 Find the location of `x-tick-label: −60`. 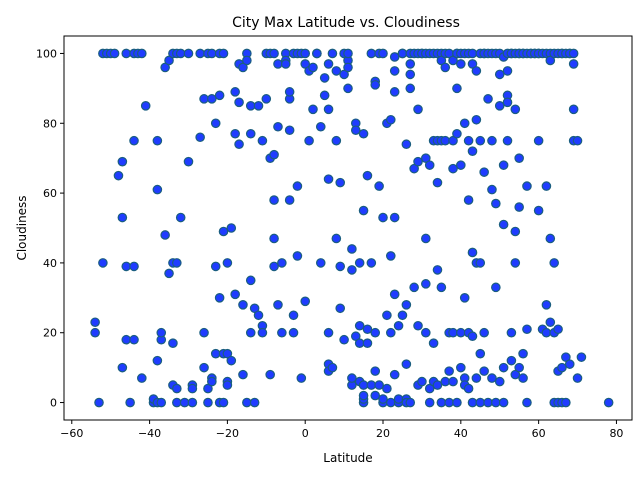

x-tick-label: −60 is located at coordinates (71, 433).